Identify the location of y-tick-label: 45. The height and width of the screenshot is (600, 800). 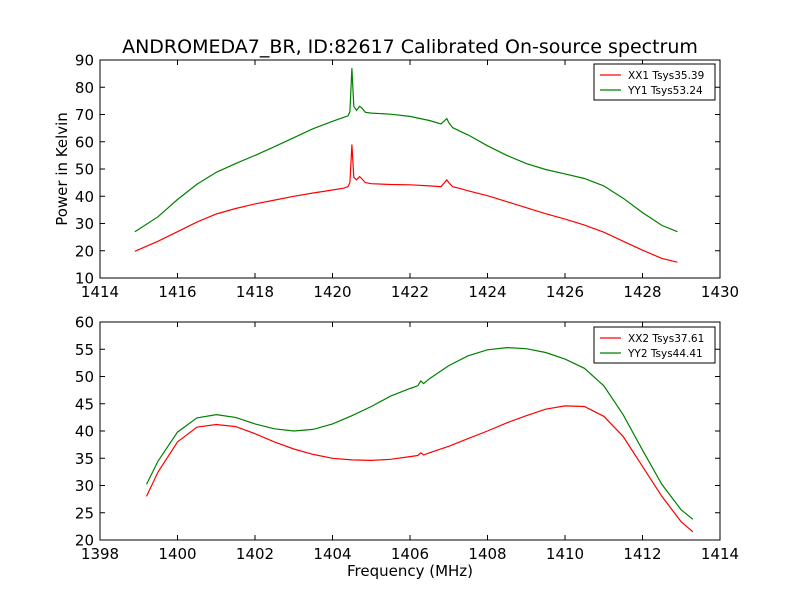
(84, 404).